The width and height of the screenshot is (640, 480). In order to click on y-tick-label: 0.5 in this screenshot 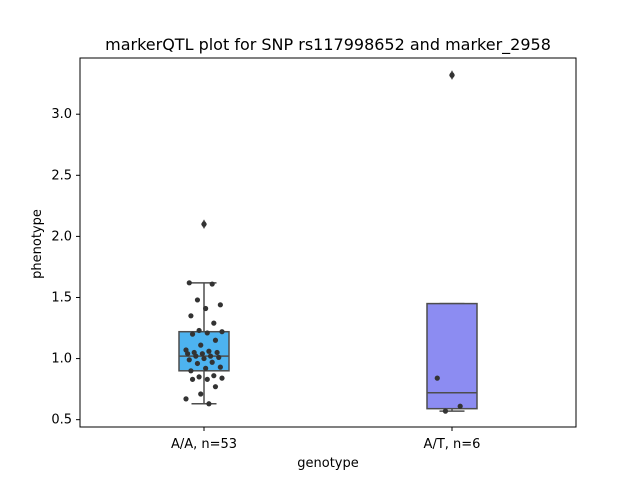, I will do `click(61, 420)`.